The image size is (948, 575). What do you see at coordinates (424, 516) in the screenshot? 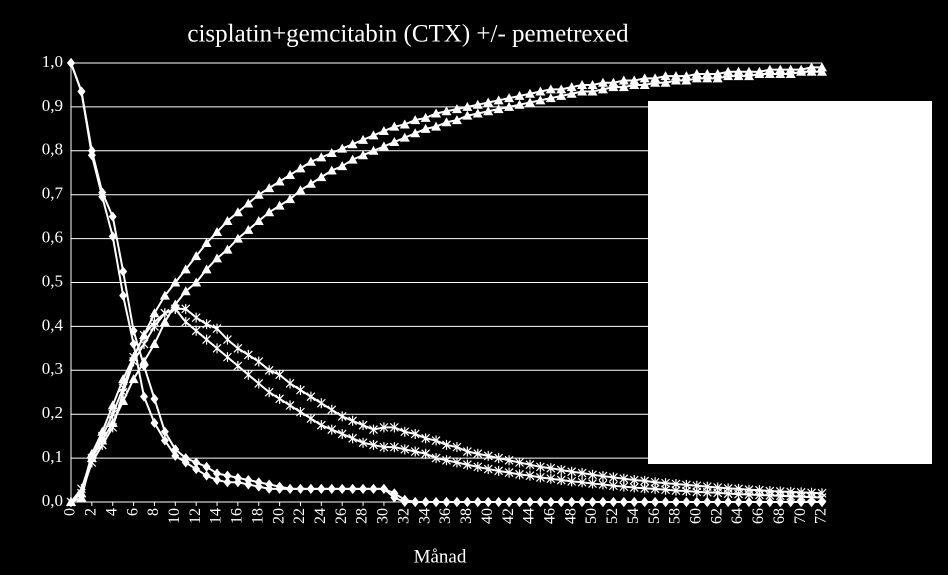
I see `x-tick-label: 34` at bounding box center [424, 516].